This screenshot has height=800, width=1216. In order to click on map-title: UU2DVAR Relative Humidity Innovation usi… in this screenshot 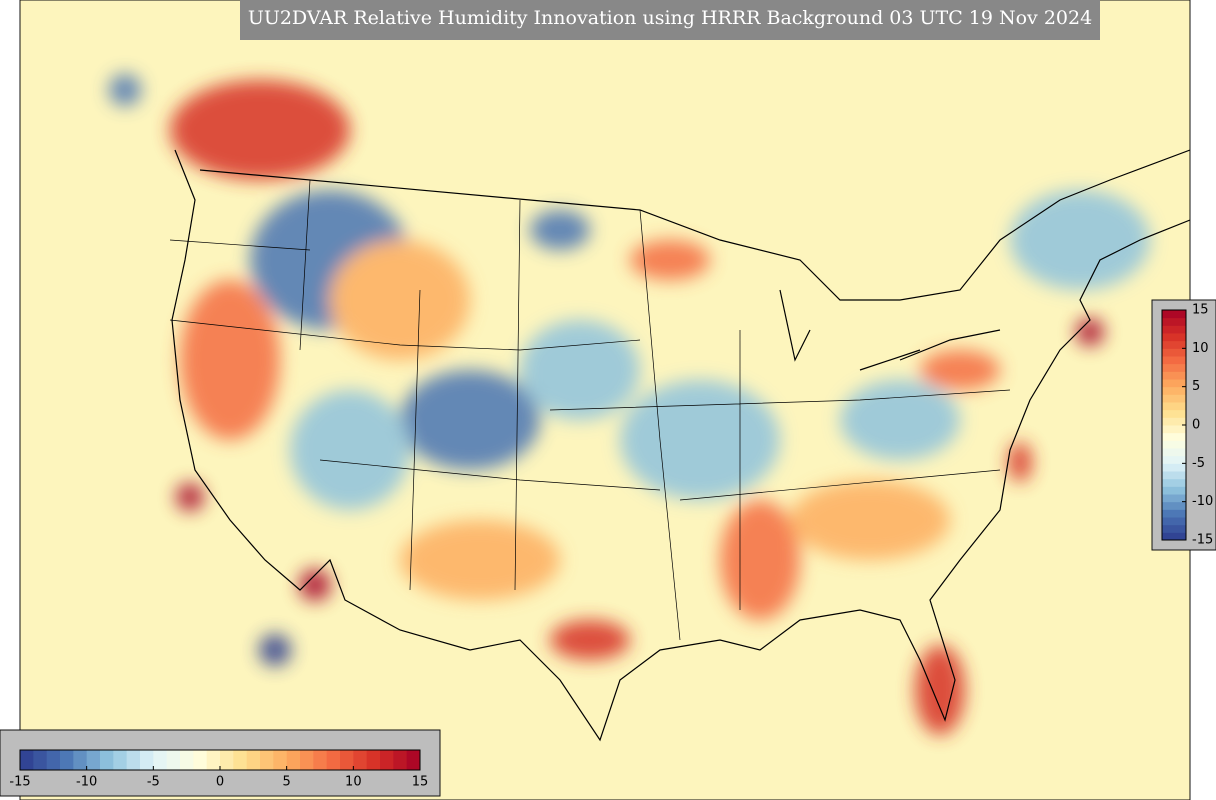, I will do `click(670, 18)`.